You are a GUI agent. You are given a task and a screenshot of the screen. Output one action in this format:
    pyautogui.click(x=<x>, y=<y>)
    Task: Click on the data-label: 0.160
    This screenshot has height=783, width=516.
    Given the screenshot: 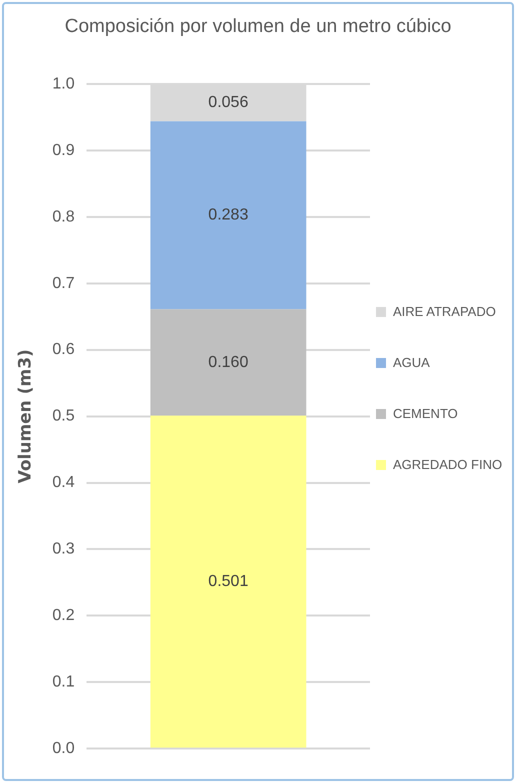 What is the action you would take?
    pyautogui.click(x=228, y=362)
    